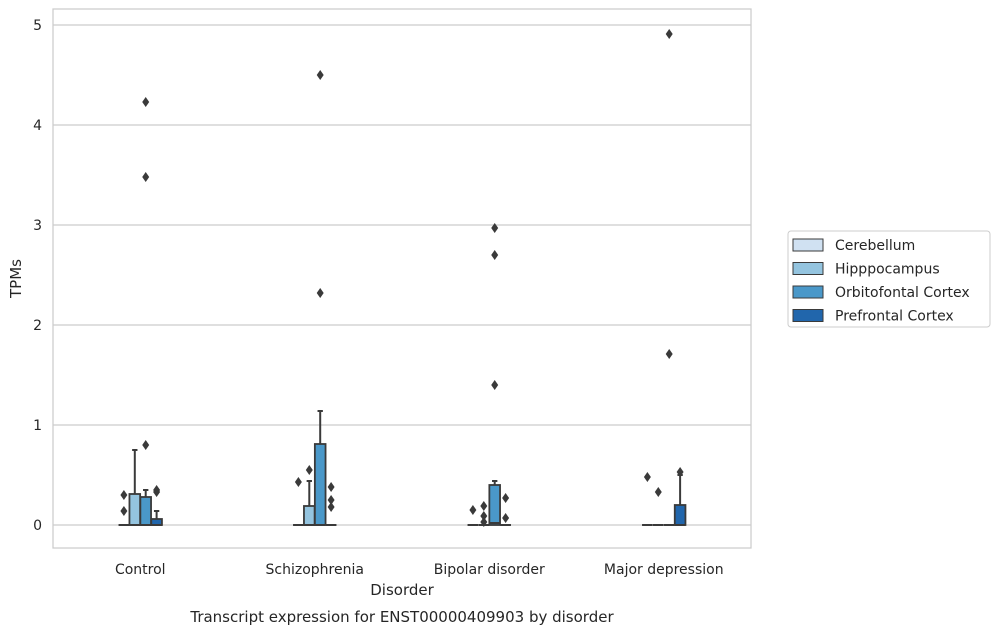 This screenshot has height=634, width=999. Describe the element at coordinates (37, 326) in the screenshot. I see `y-tick-label: 2` at that location.